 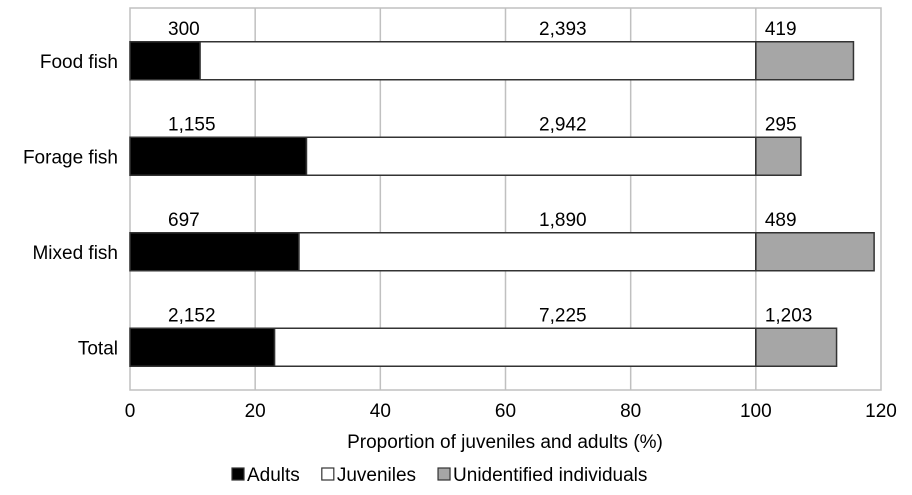 I want to click on category-labels: Food fish Forage fish Mixed fish Total, so click(x=70, y=206).